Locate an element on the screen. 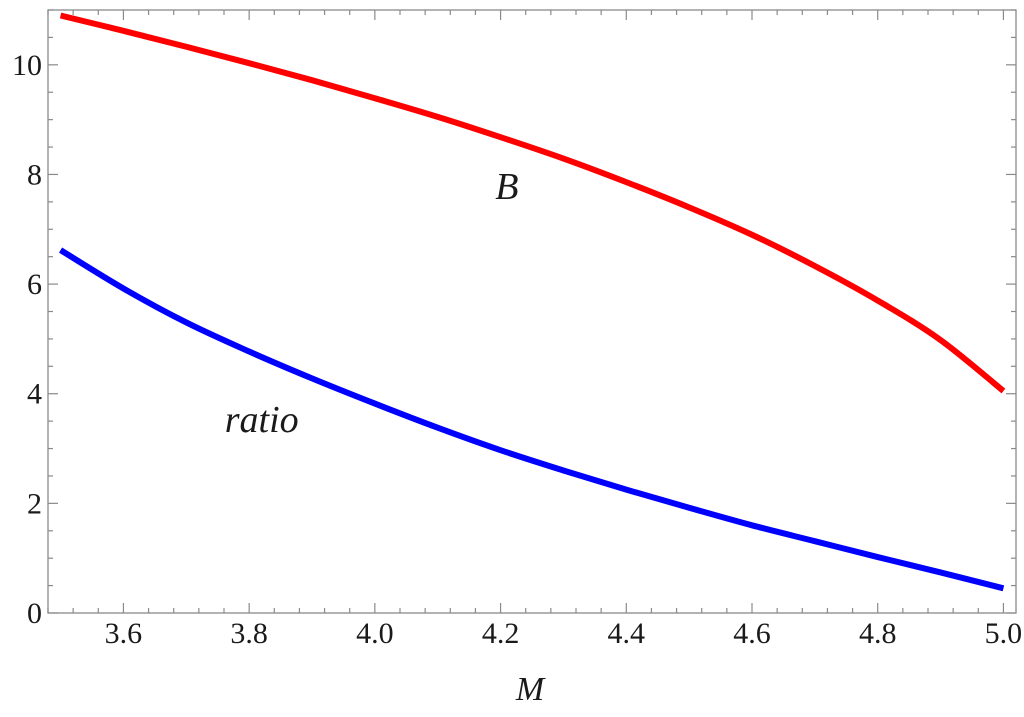  y-tick-label: 0 is located at coordinates (34, 613).